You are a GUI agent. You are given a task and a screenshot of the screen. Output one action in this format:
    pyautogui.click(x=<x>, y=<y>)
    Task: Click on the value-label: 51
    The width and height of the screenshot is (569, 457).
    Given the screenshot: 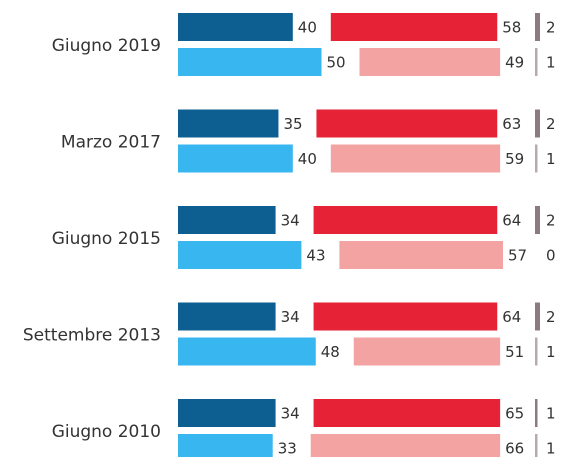 What is the action you would take?
    pyautogui.click(x=514, y=352)
    